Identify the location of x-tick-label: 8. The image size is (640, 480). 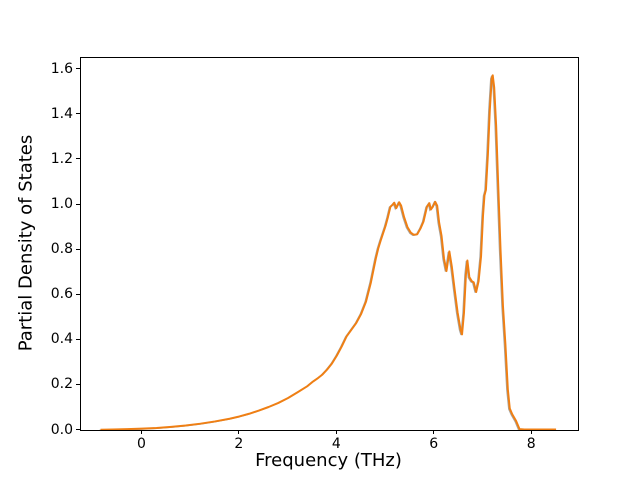
(531, 444).